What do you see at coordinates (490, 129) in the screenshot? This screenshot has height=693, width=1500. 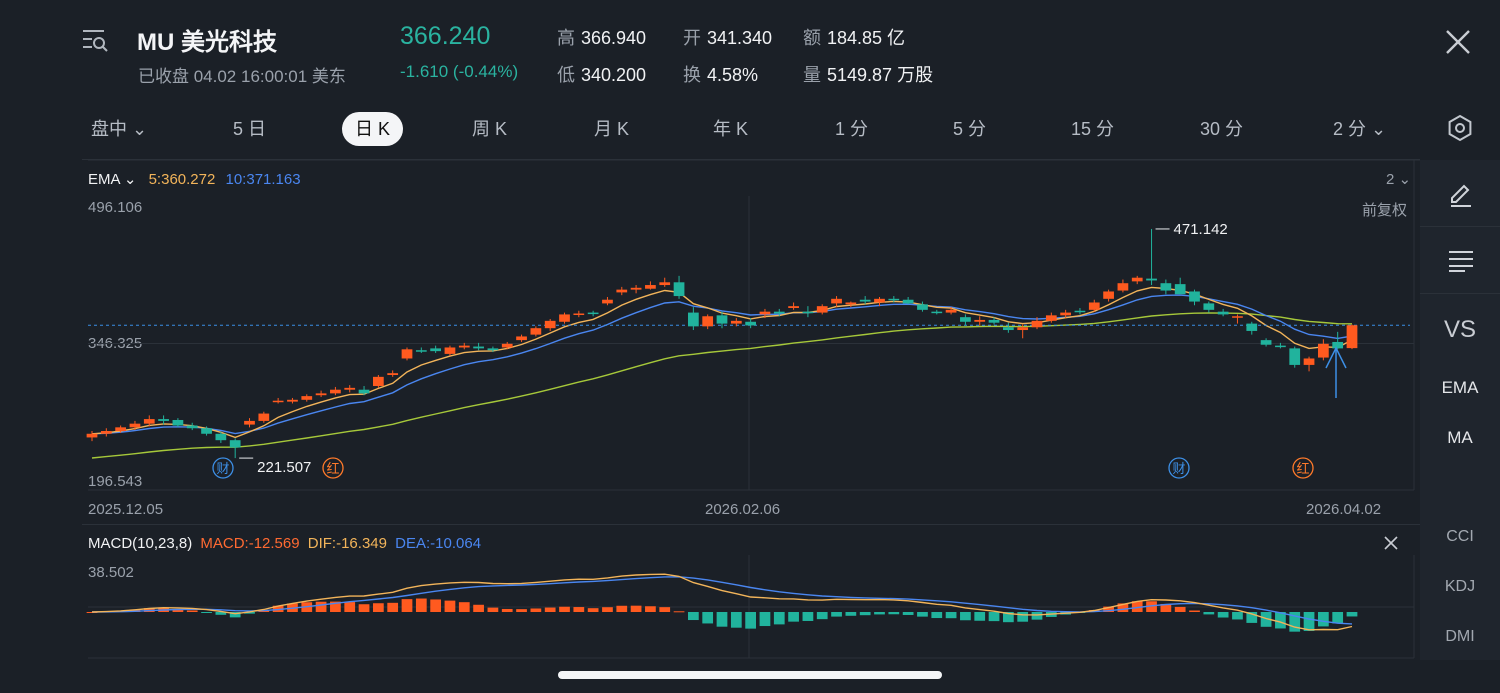 I see `tab-weekly-k: 周 K` at bounding box center [490, 129].